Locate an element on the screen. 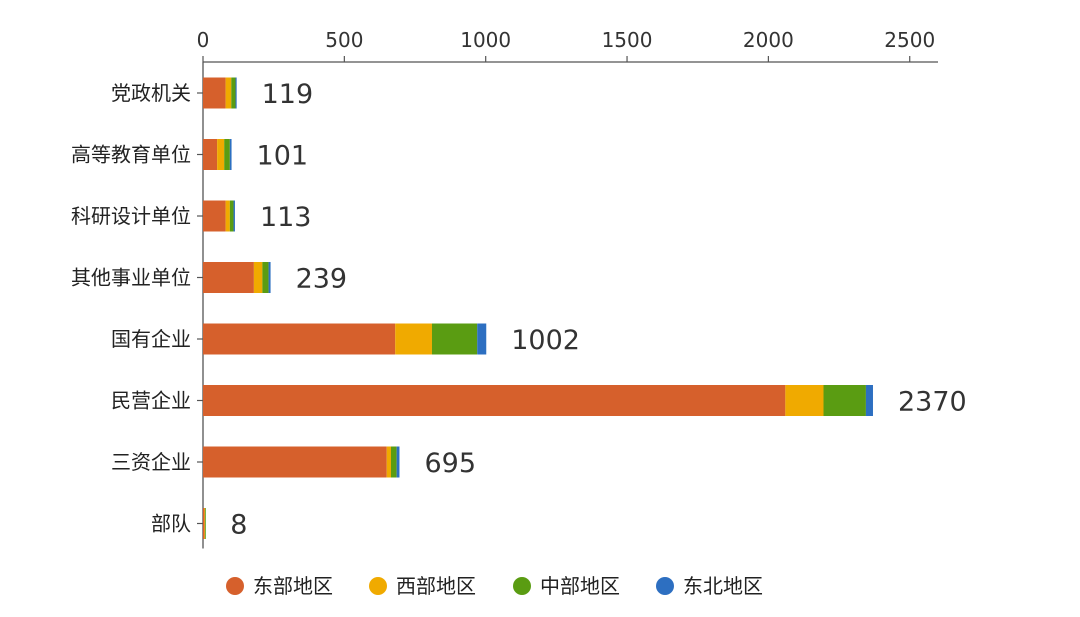 The width and height of the screenshot is (1080, 617). total-label: 119 is located at coordinates (288, 94).